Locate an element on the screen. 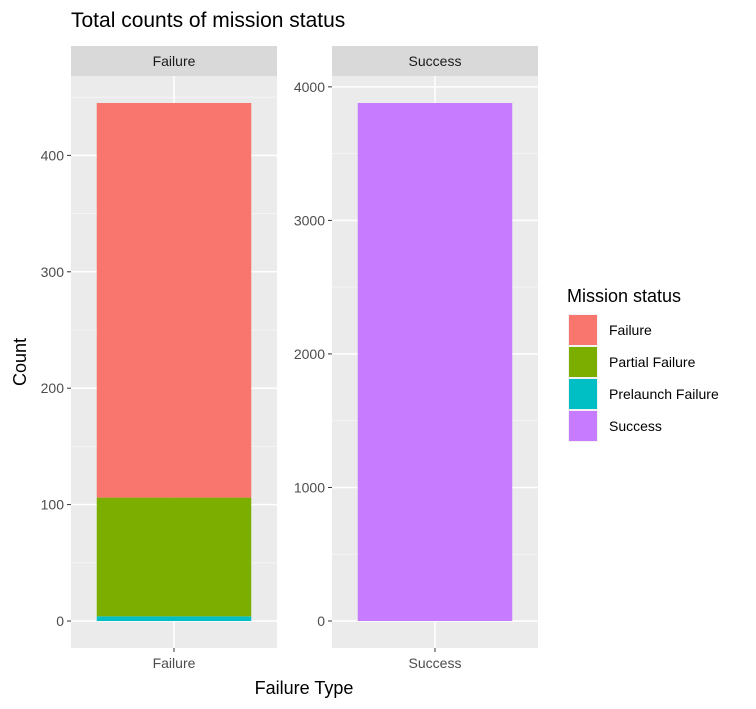 The image size is (756, 709). legend-label: Success is located at coordinates (635, 426).